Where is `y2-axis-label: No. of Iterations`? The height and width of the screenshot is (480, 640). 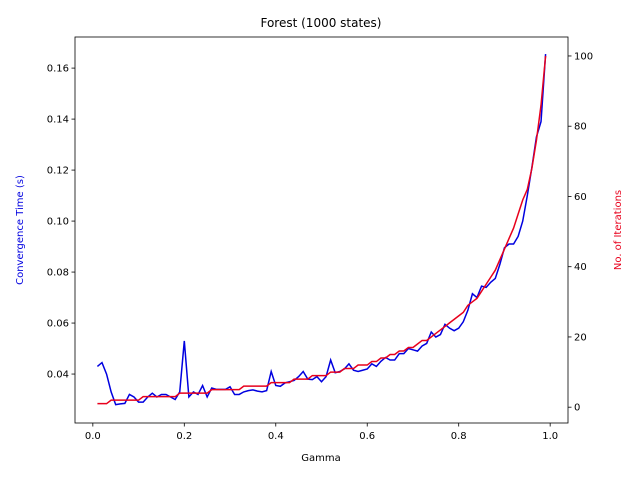 y2-axis-label: No. of Iterations is located at coordinates (618, 230).